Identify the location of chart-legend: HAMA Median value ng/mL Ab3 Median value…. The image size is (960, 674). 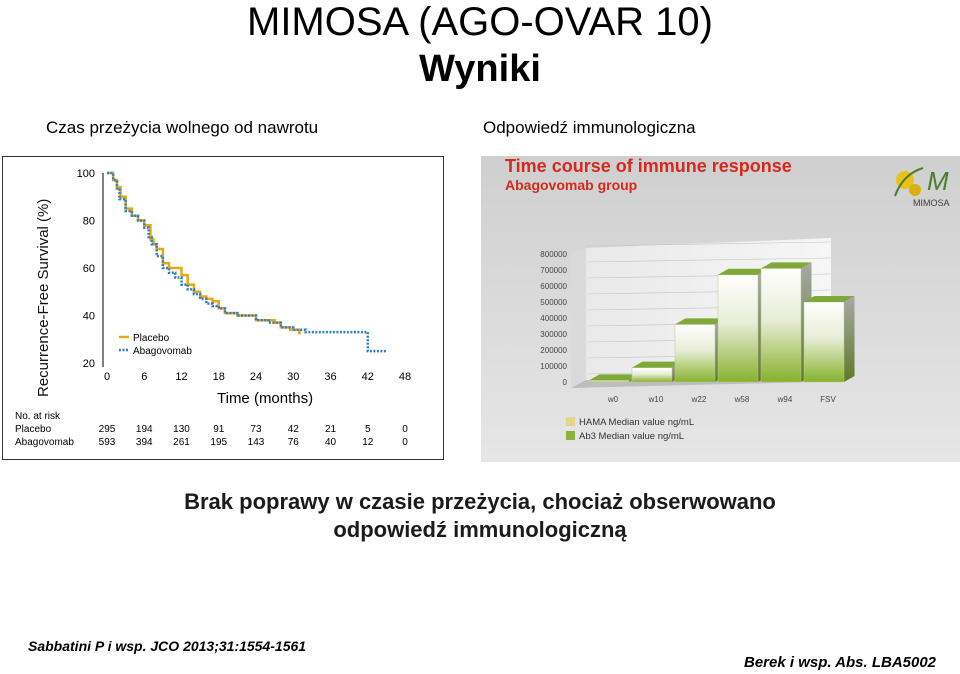
(630, 429).